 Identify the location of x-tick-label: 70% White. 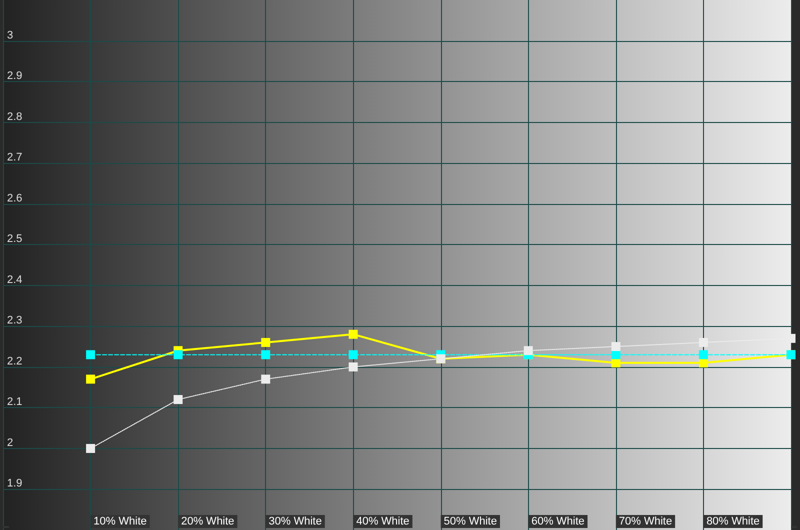
(645, 522).